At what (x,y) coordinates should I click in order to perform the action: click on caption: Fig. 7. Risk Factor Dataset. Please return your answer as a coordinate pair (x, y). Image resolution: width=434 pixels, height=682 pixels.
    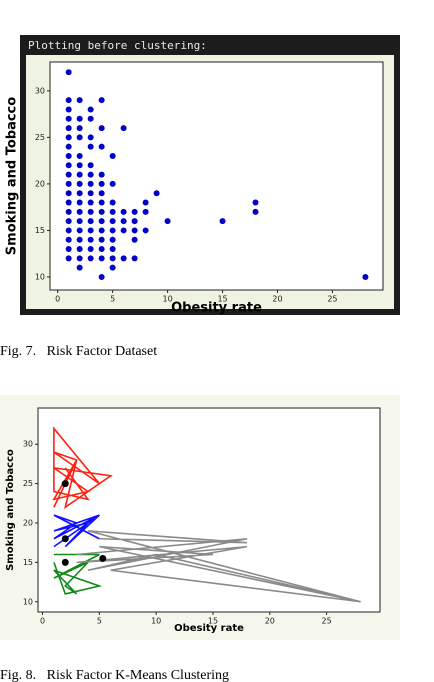
    Looking at the image, I should click on (78, 351).